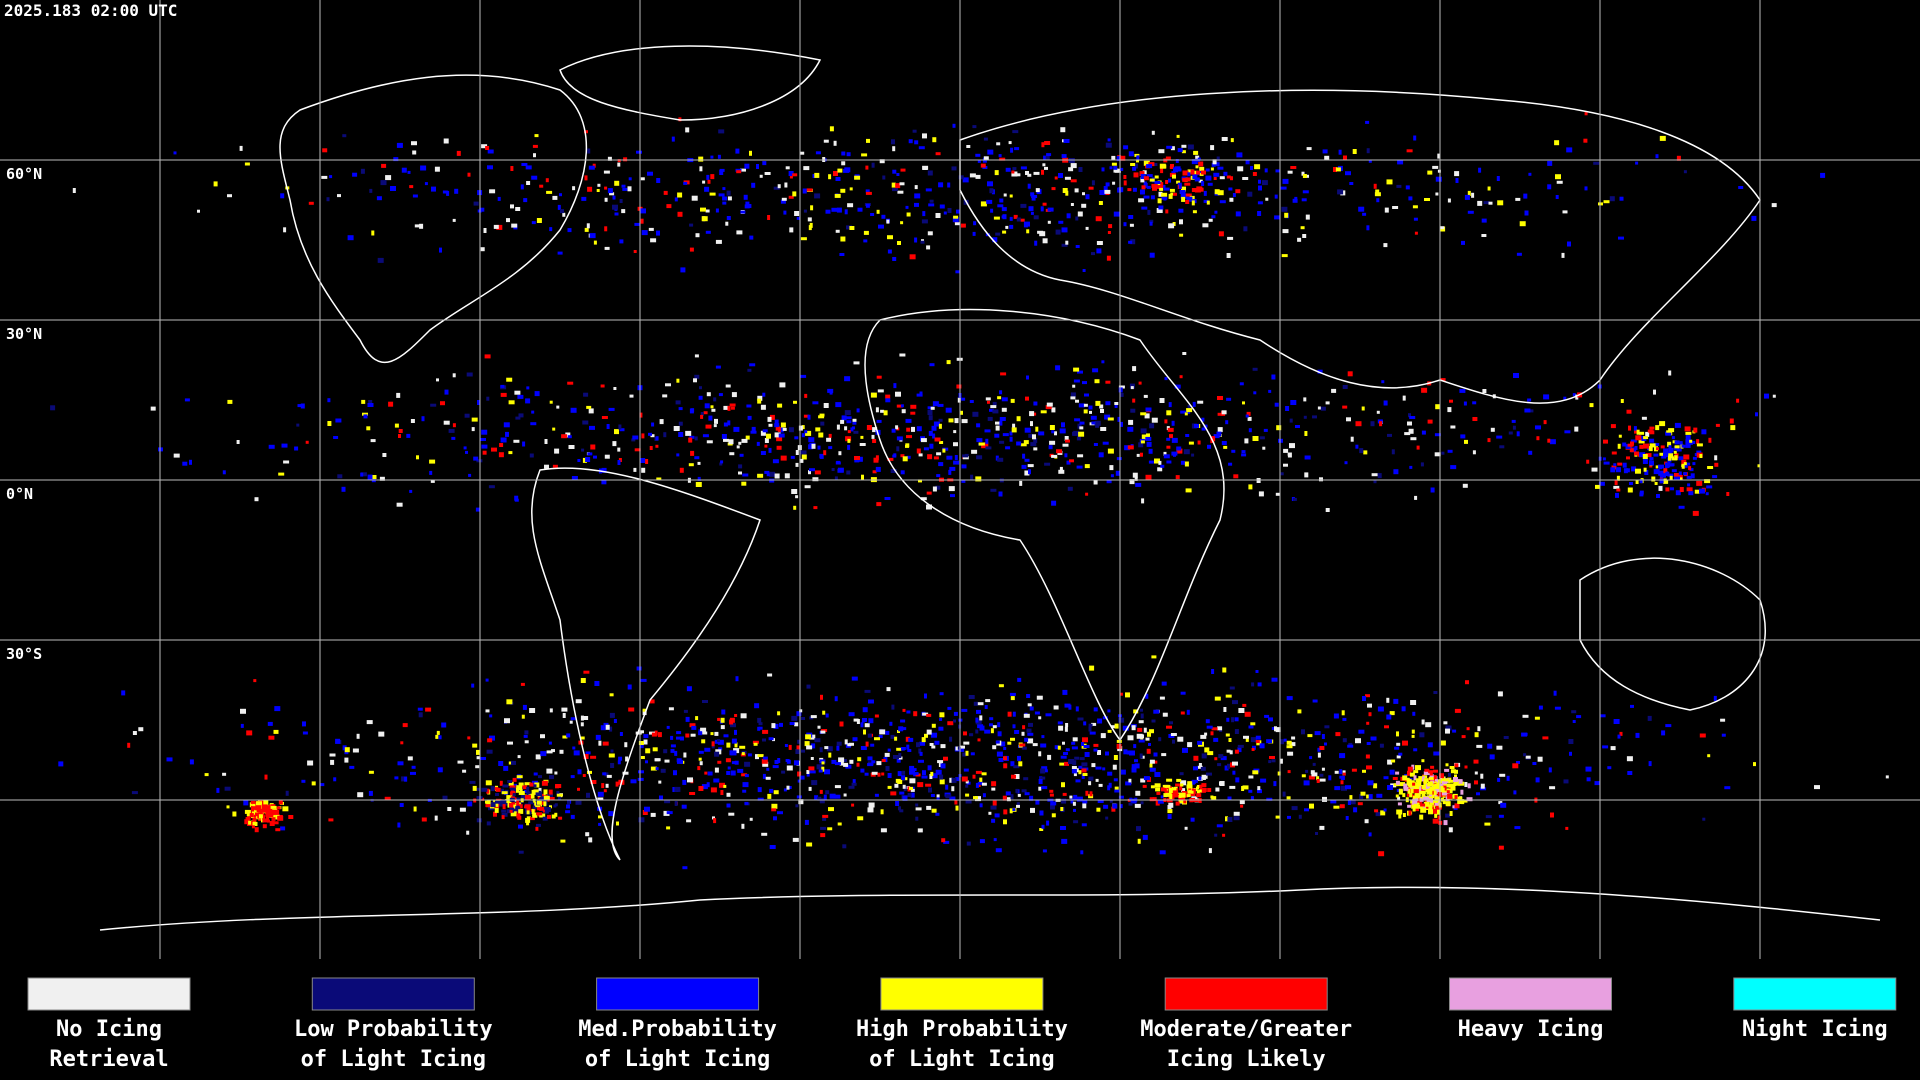 Image resolution: width=1920 pixels, height=1080 pixels. Describe the element at coordinates (677, 1059) in the screenshot. I see `legend-label: of Light Icing` at that location.